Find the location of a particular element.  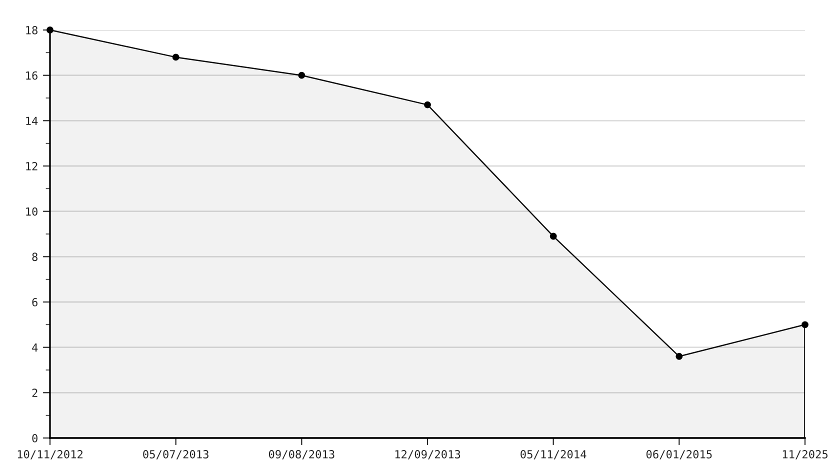

y-tick-label: 4 is located at coordinates (35, 347).